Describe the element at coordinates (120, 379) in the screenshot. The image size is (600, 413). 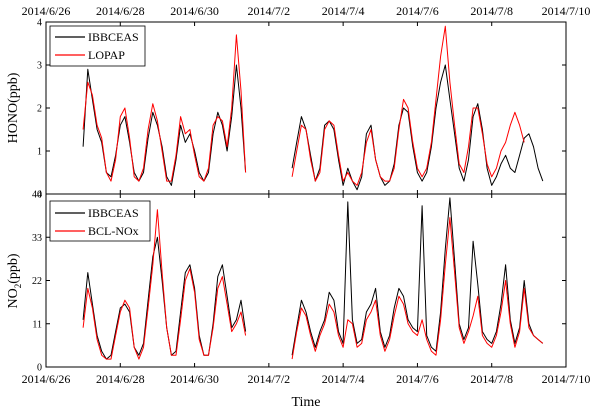
I see `no2-x-tick-label: 2014/6/28` at that location.